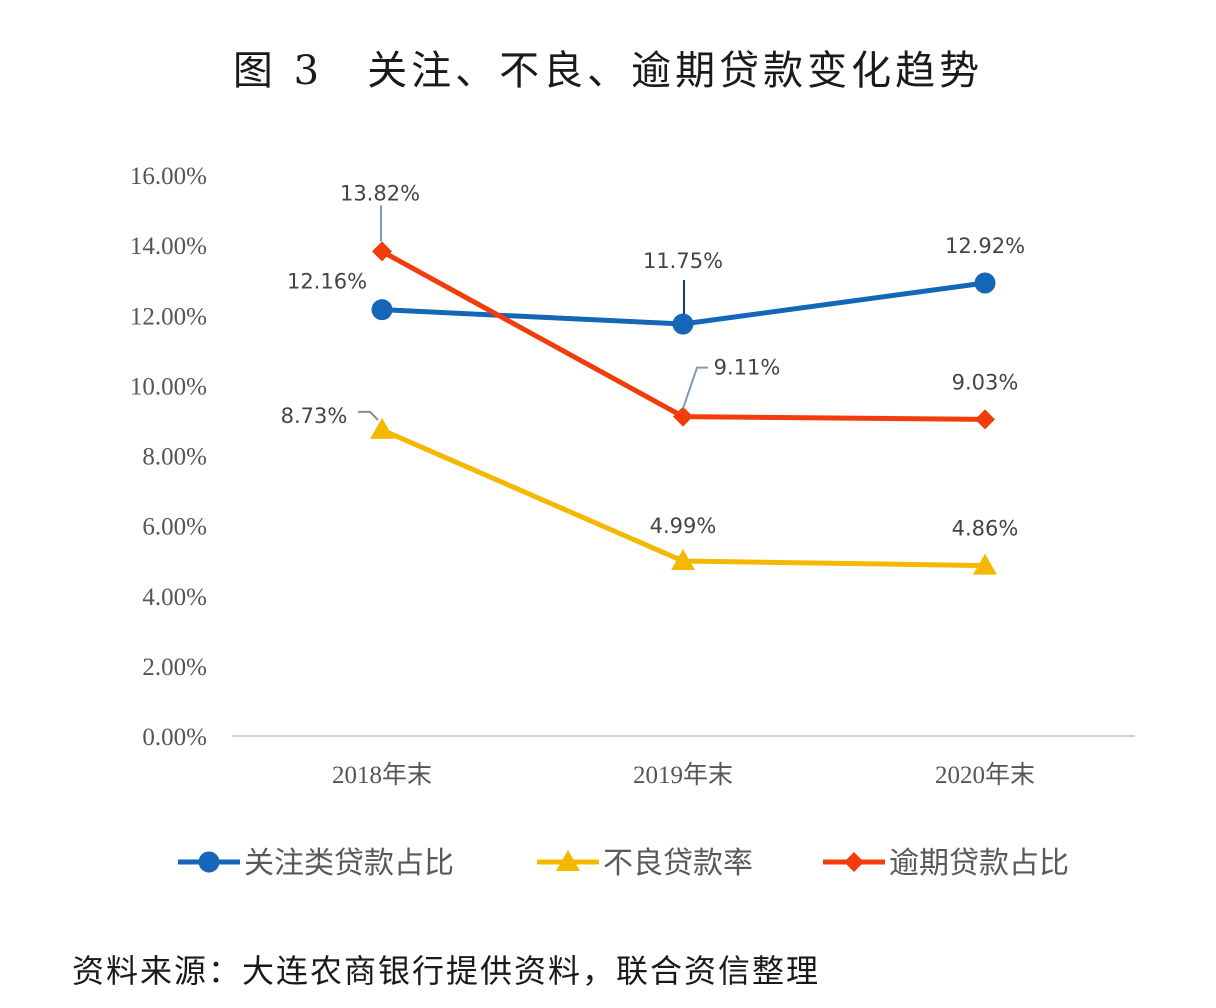 This screenshot has width=1216, height=1008. I want to click on data-label: 9.03%, so click(985, 382).